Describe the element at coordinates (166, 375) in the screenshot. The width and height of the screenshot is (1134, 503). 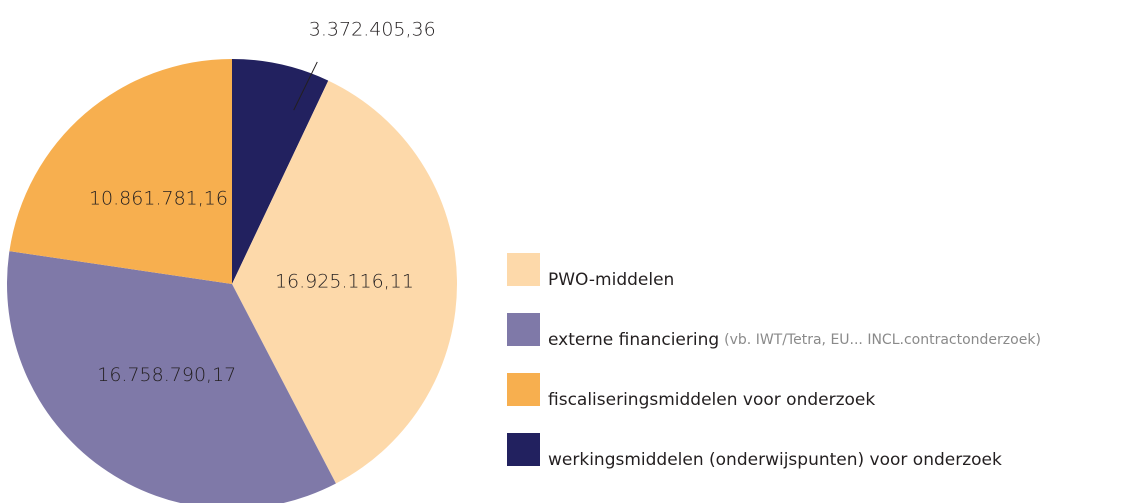
I see `slice-label: 16.758.790,17` at that location.